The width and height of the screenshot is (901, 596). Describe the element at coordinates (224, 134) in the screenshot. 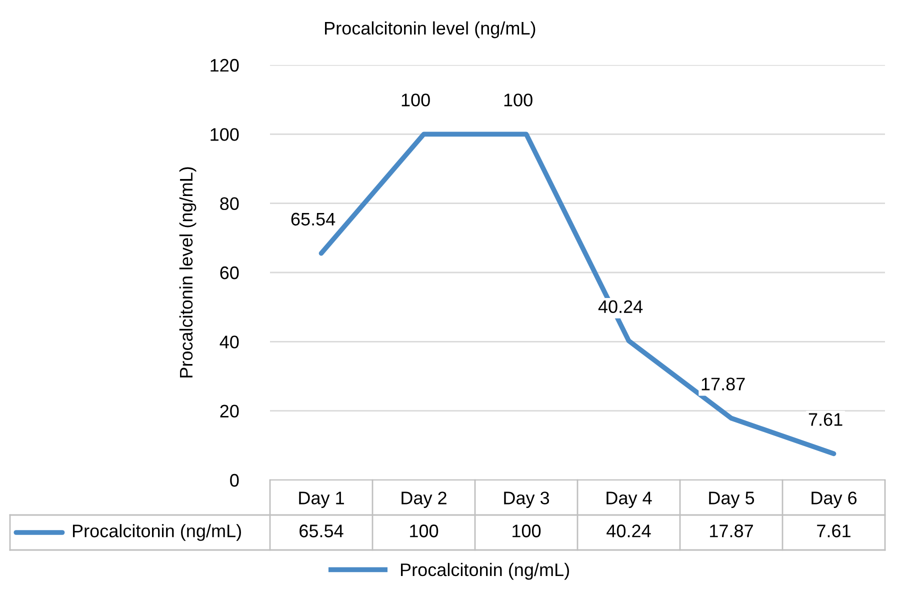

I see `y-tick-label: 100` at that location.